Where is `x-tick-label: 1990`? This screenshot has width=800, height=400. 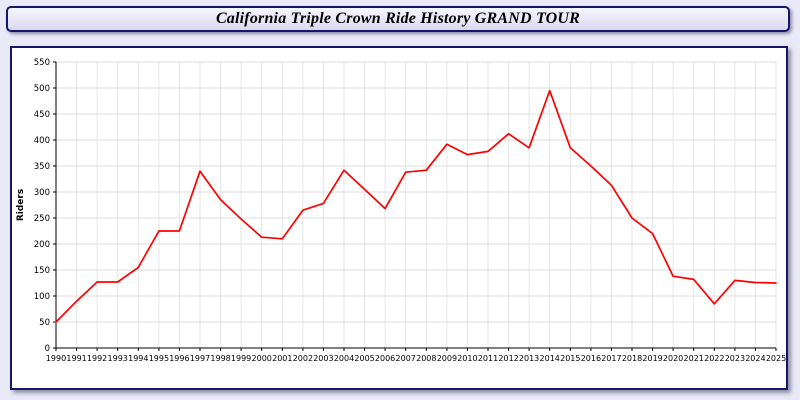 x-tick-label: 1990 is located at coordinates (56, 358).